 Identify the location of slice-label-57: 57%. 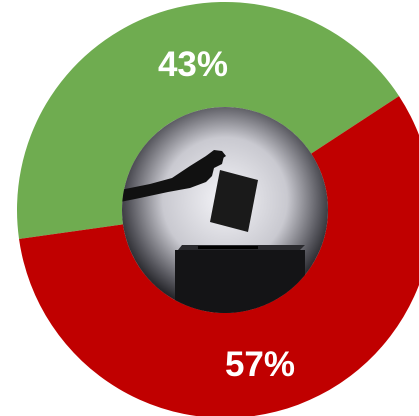
(260, 364).